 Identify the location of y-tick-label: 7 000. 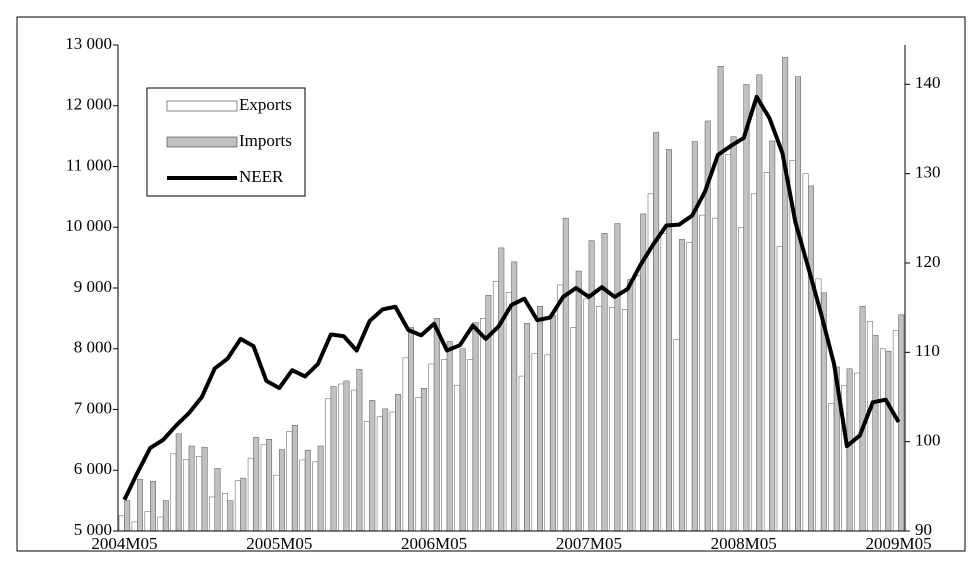
(93, 407).